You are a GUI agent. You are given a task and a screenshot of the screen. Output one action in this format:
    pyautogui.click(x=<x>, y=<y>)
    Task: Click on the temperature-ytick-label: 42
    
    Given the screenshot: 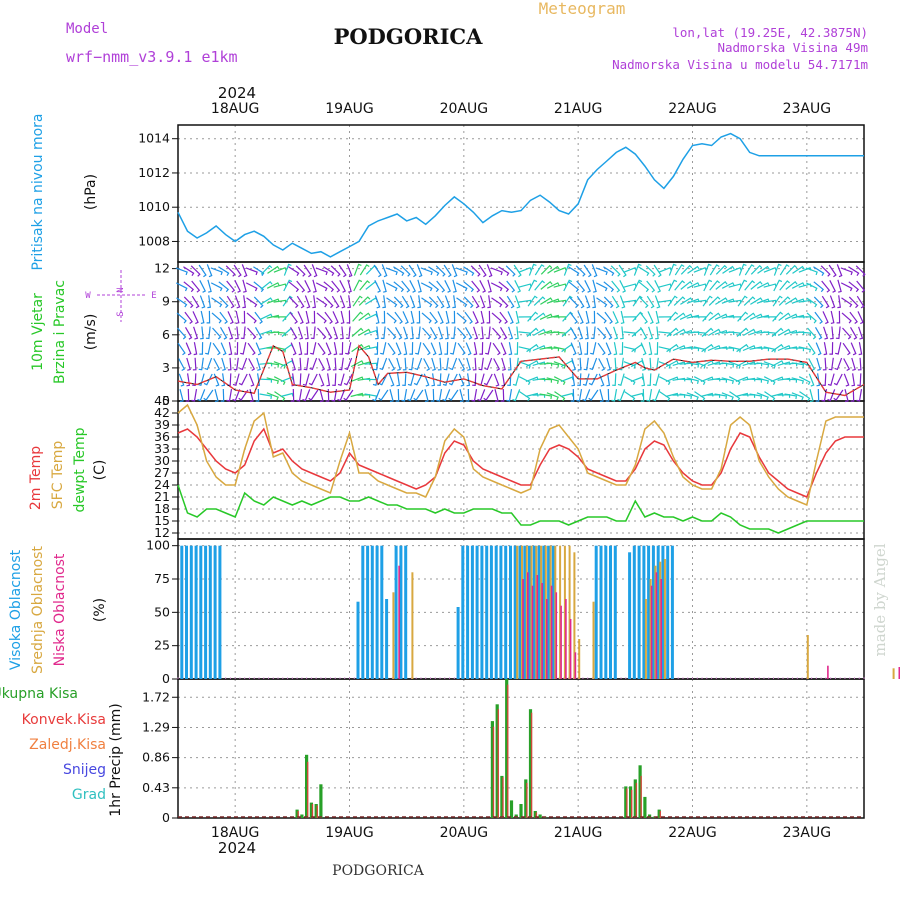 What is the action you would take?
    pyautogui.click(x=162, y=412)
    